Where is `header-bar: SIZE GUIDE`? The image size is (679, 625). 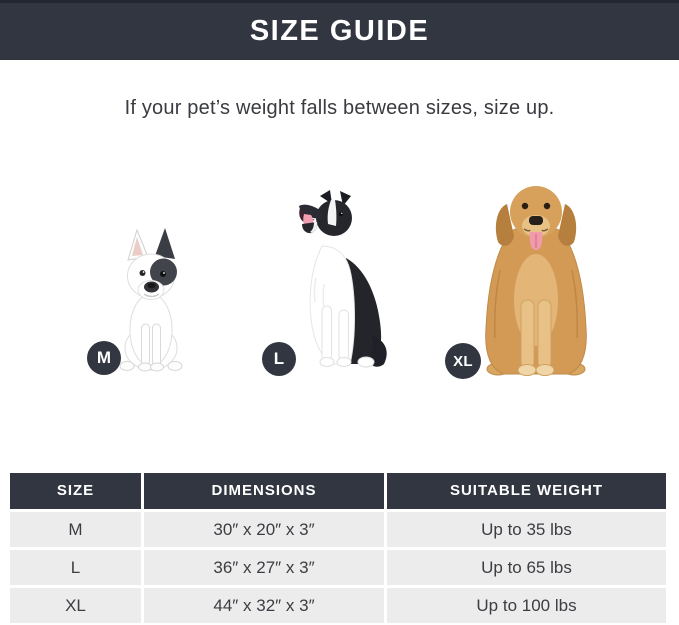
header-bar: SIZE GUIDE is located at coordinates (339, 30).